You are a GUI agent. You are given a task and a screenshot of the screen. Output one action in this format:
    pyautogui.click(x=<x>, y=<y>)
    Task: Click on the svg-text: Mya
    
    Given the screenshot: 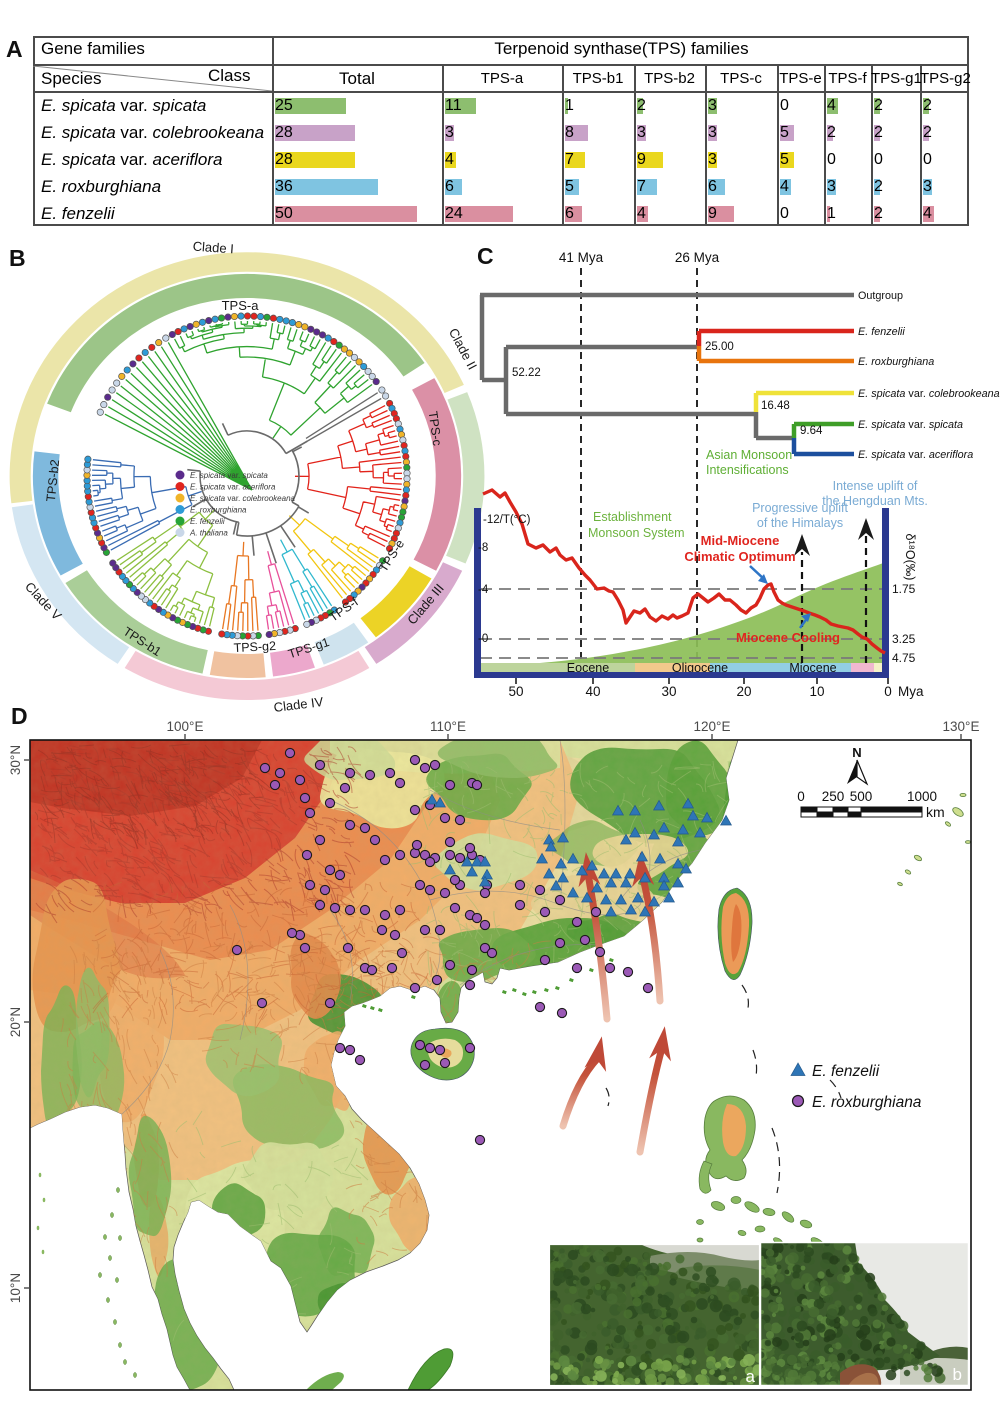 What is the action you would take?
    pyautogui.click(x=911, y=691)
    